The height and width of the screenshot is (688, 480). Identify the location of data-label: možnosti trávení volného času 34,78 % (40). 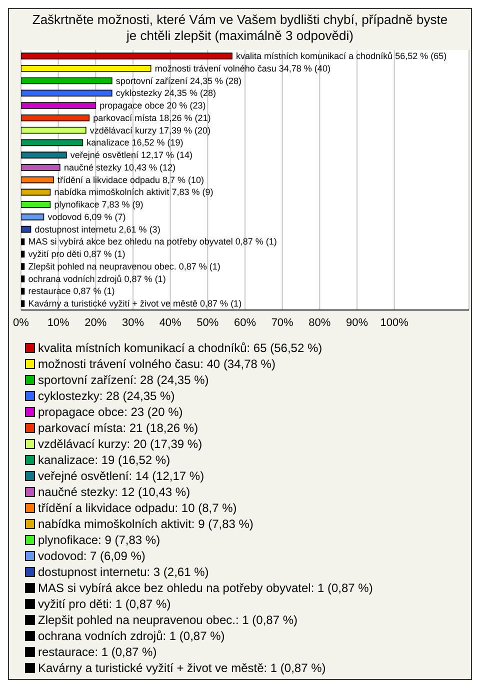
(242, 68).